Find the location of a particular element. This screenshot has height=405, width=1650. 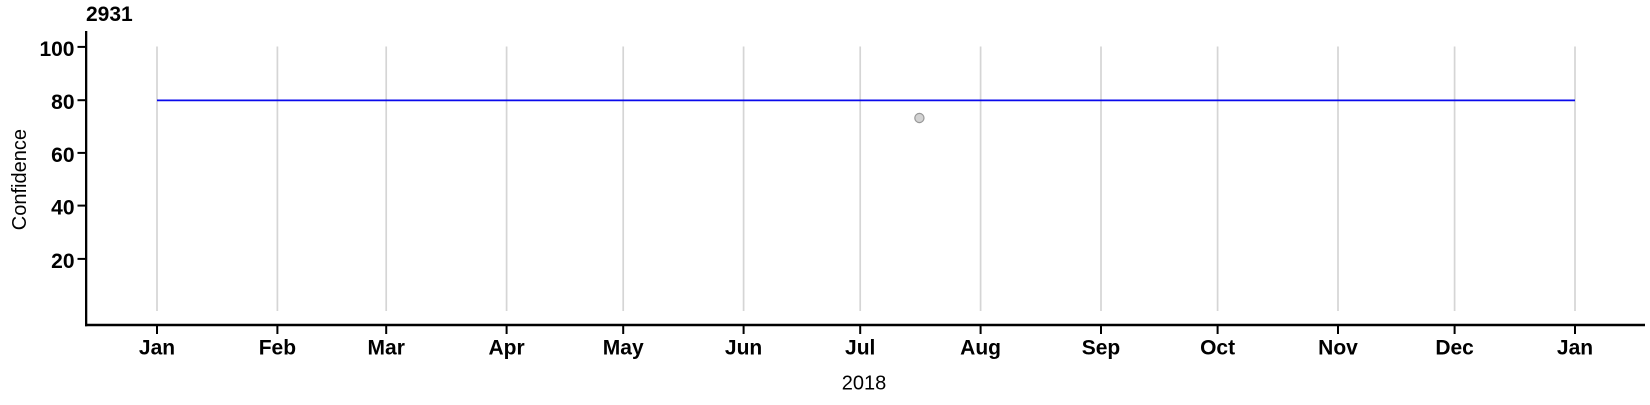

svg-text: Dec is located at coordinates (1454, 348).